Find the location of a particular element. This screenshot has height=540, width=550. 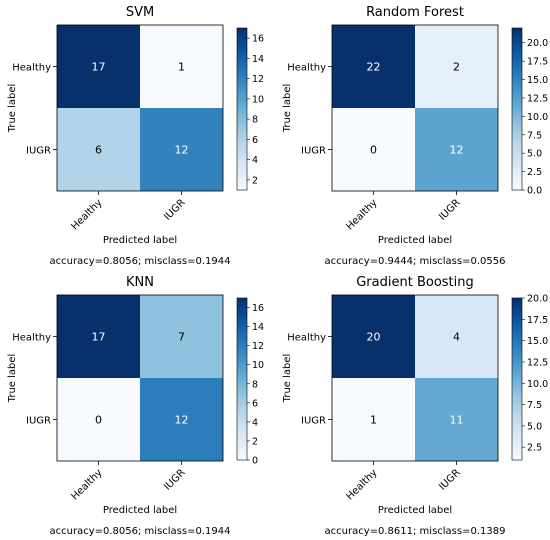

cell-value-label: 11 is located at coordinates (457, 420).